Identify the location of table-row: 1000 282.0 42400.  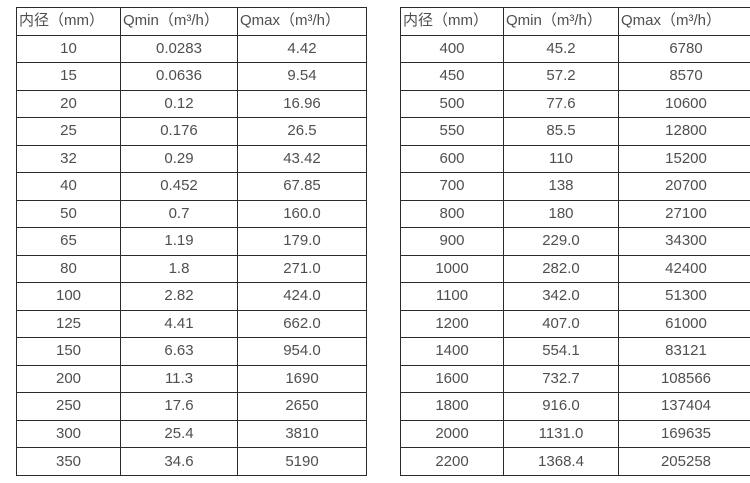
(575, 269).